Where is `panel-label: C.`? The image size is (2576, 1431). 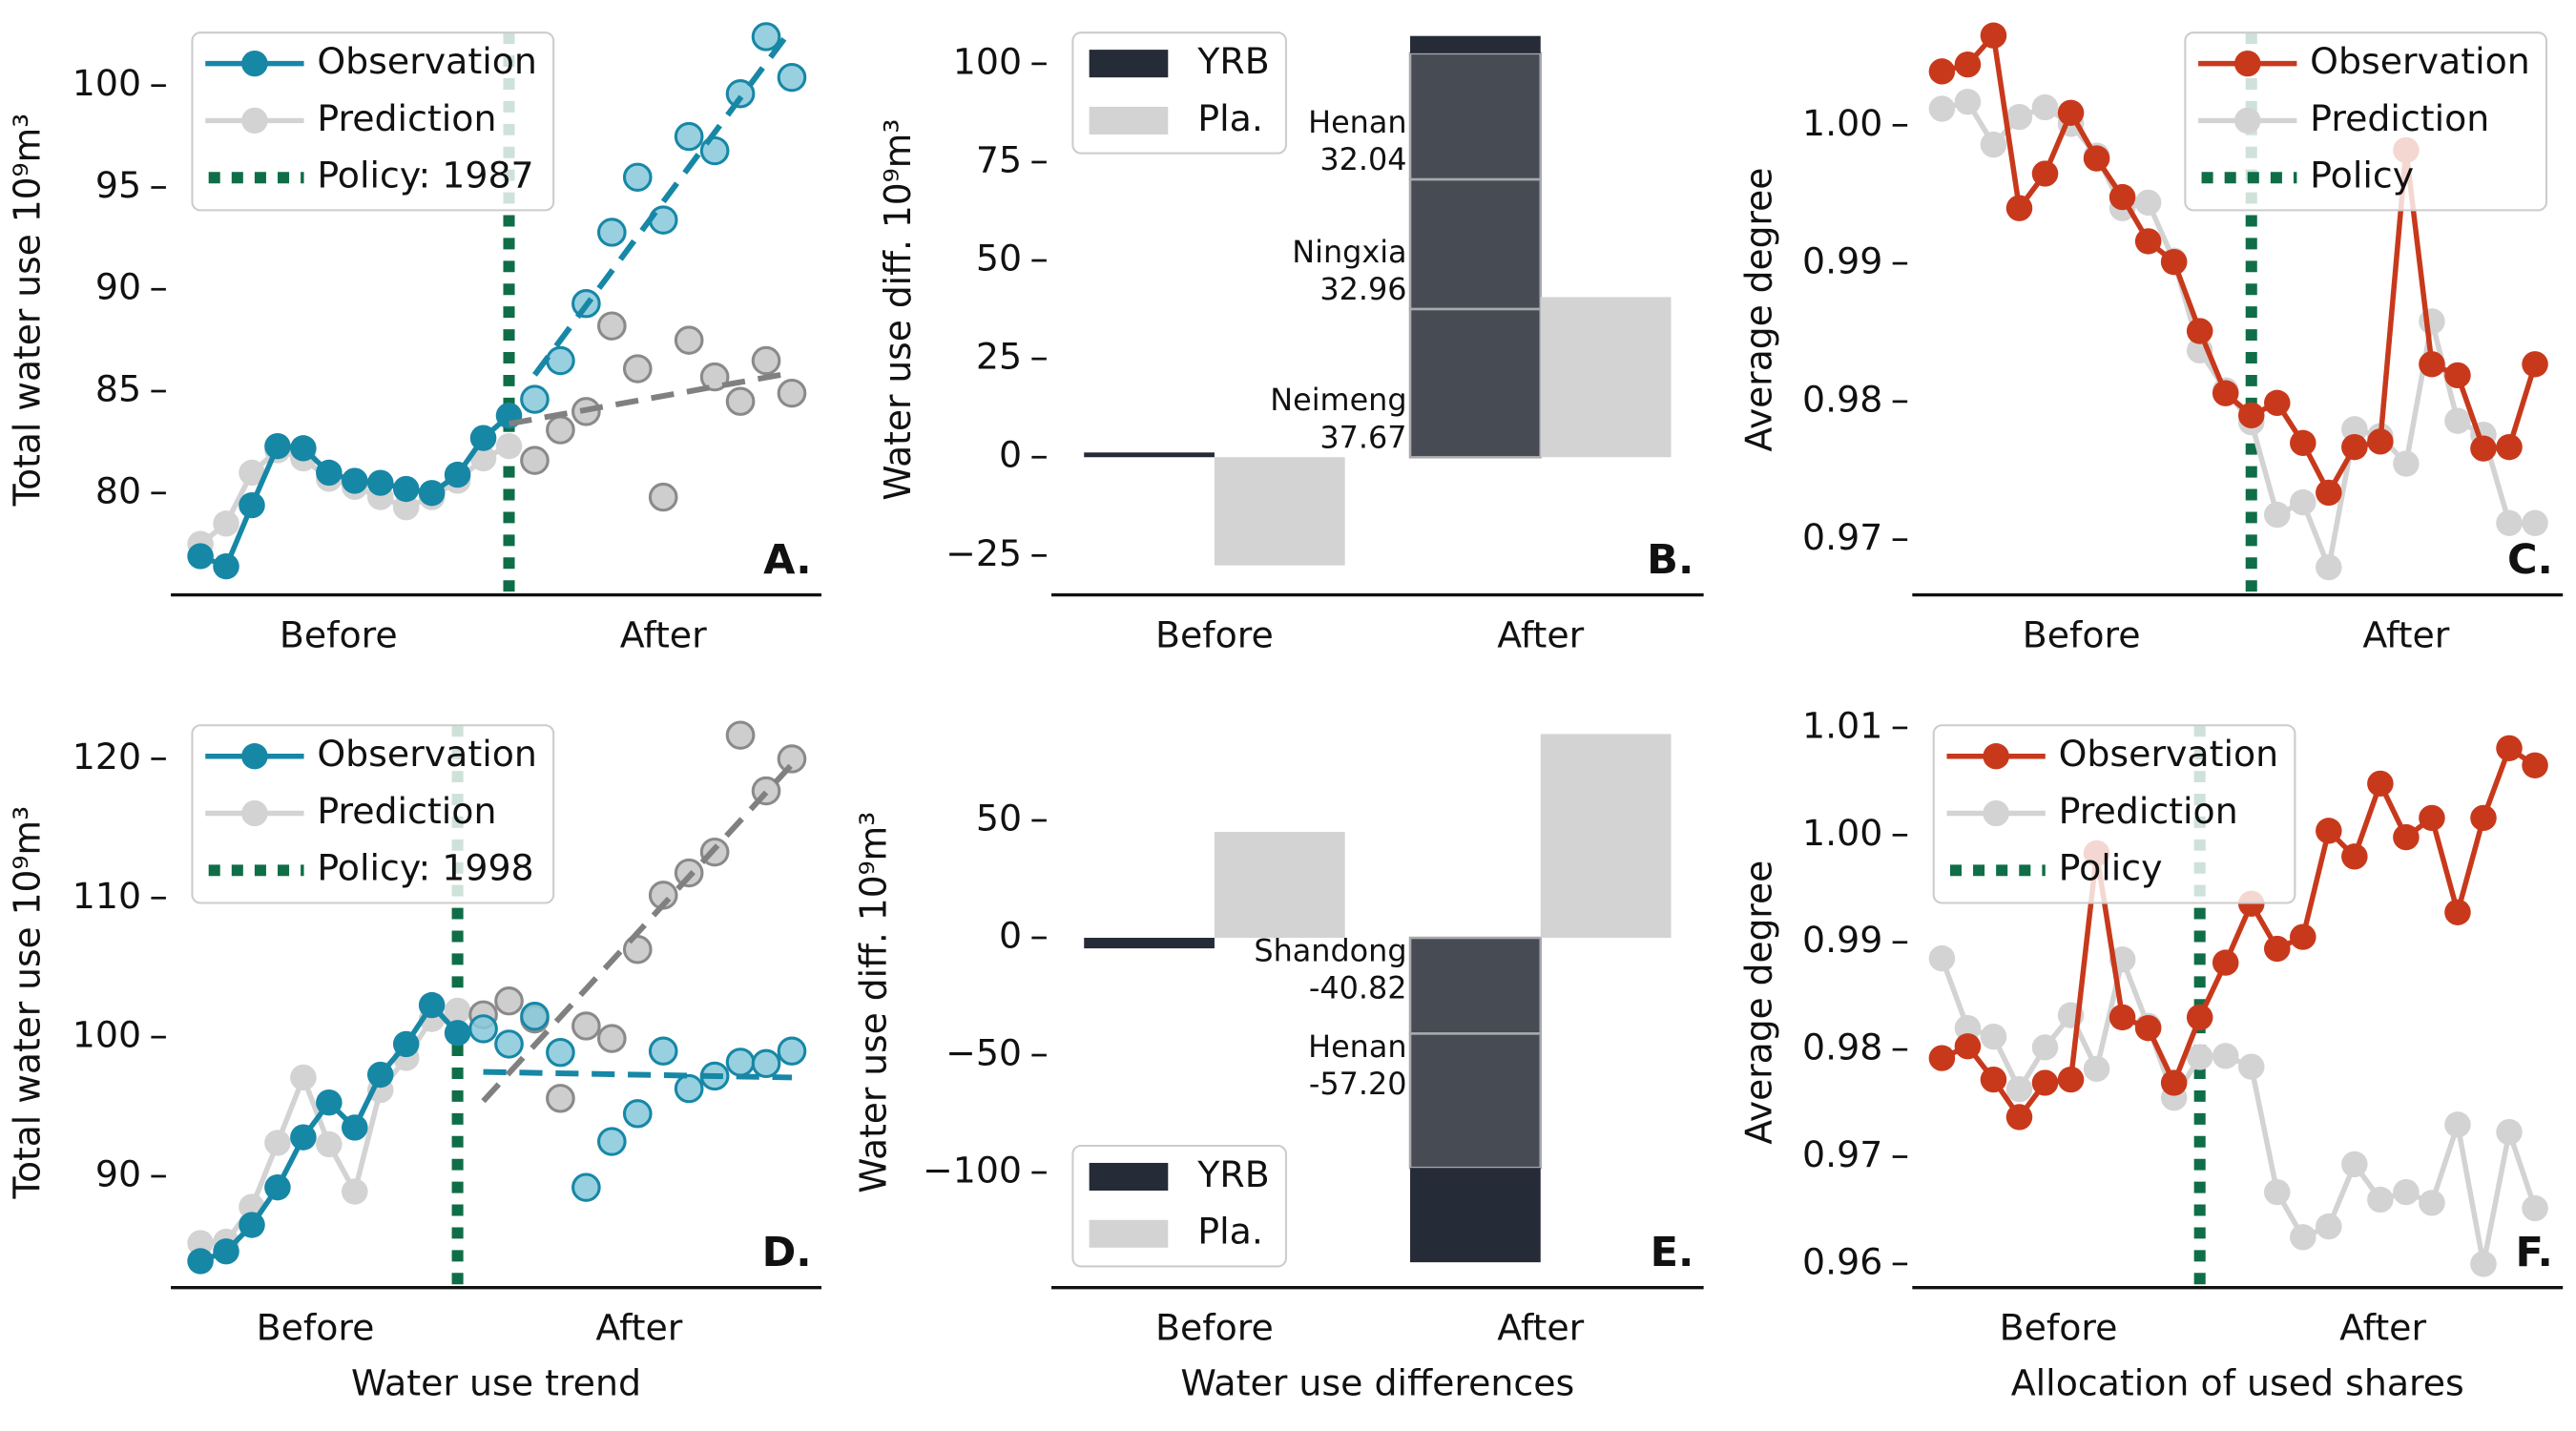
panel-label: C. is located at coordinates (2530, 560).